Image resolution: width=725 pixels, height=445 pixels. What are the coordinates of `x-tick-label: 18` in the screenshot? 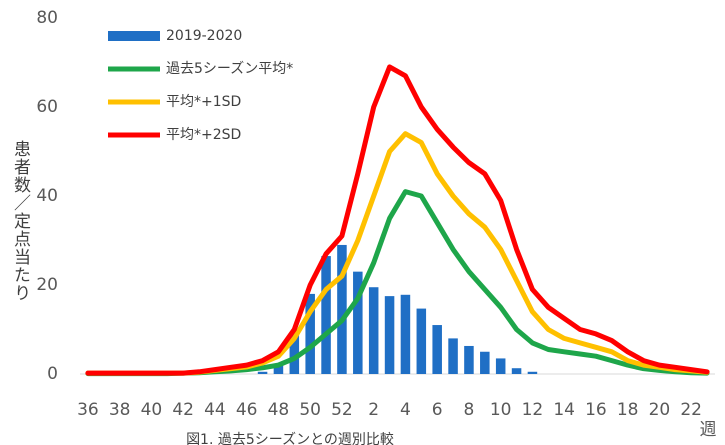 It's located at (628, 410).